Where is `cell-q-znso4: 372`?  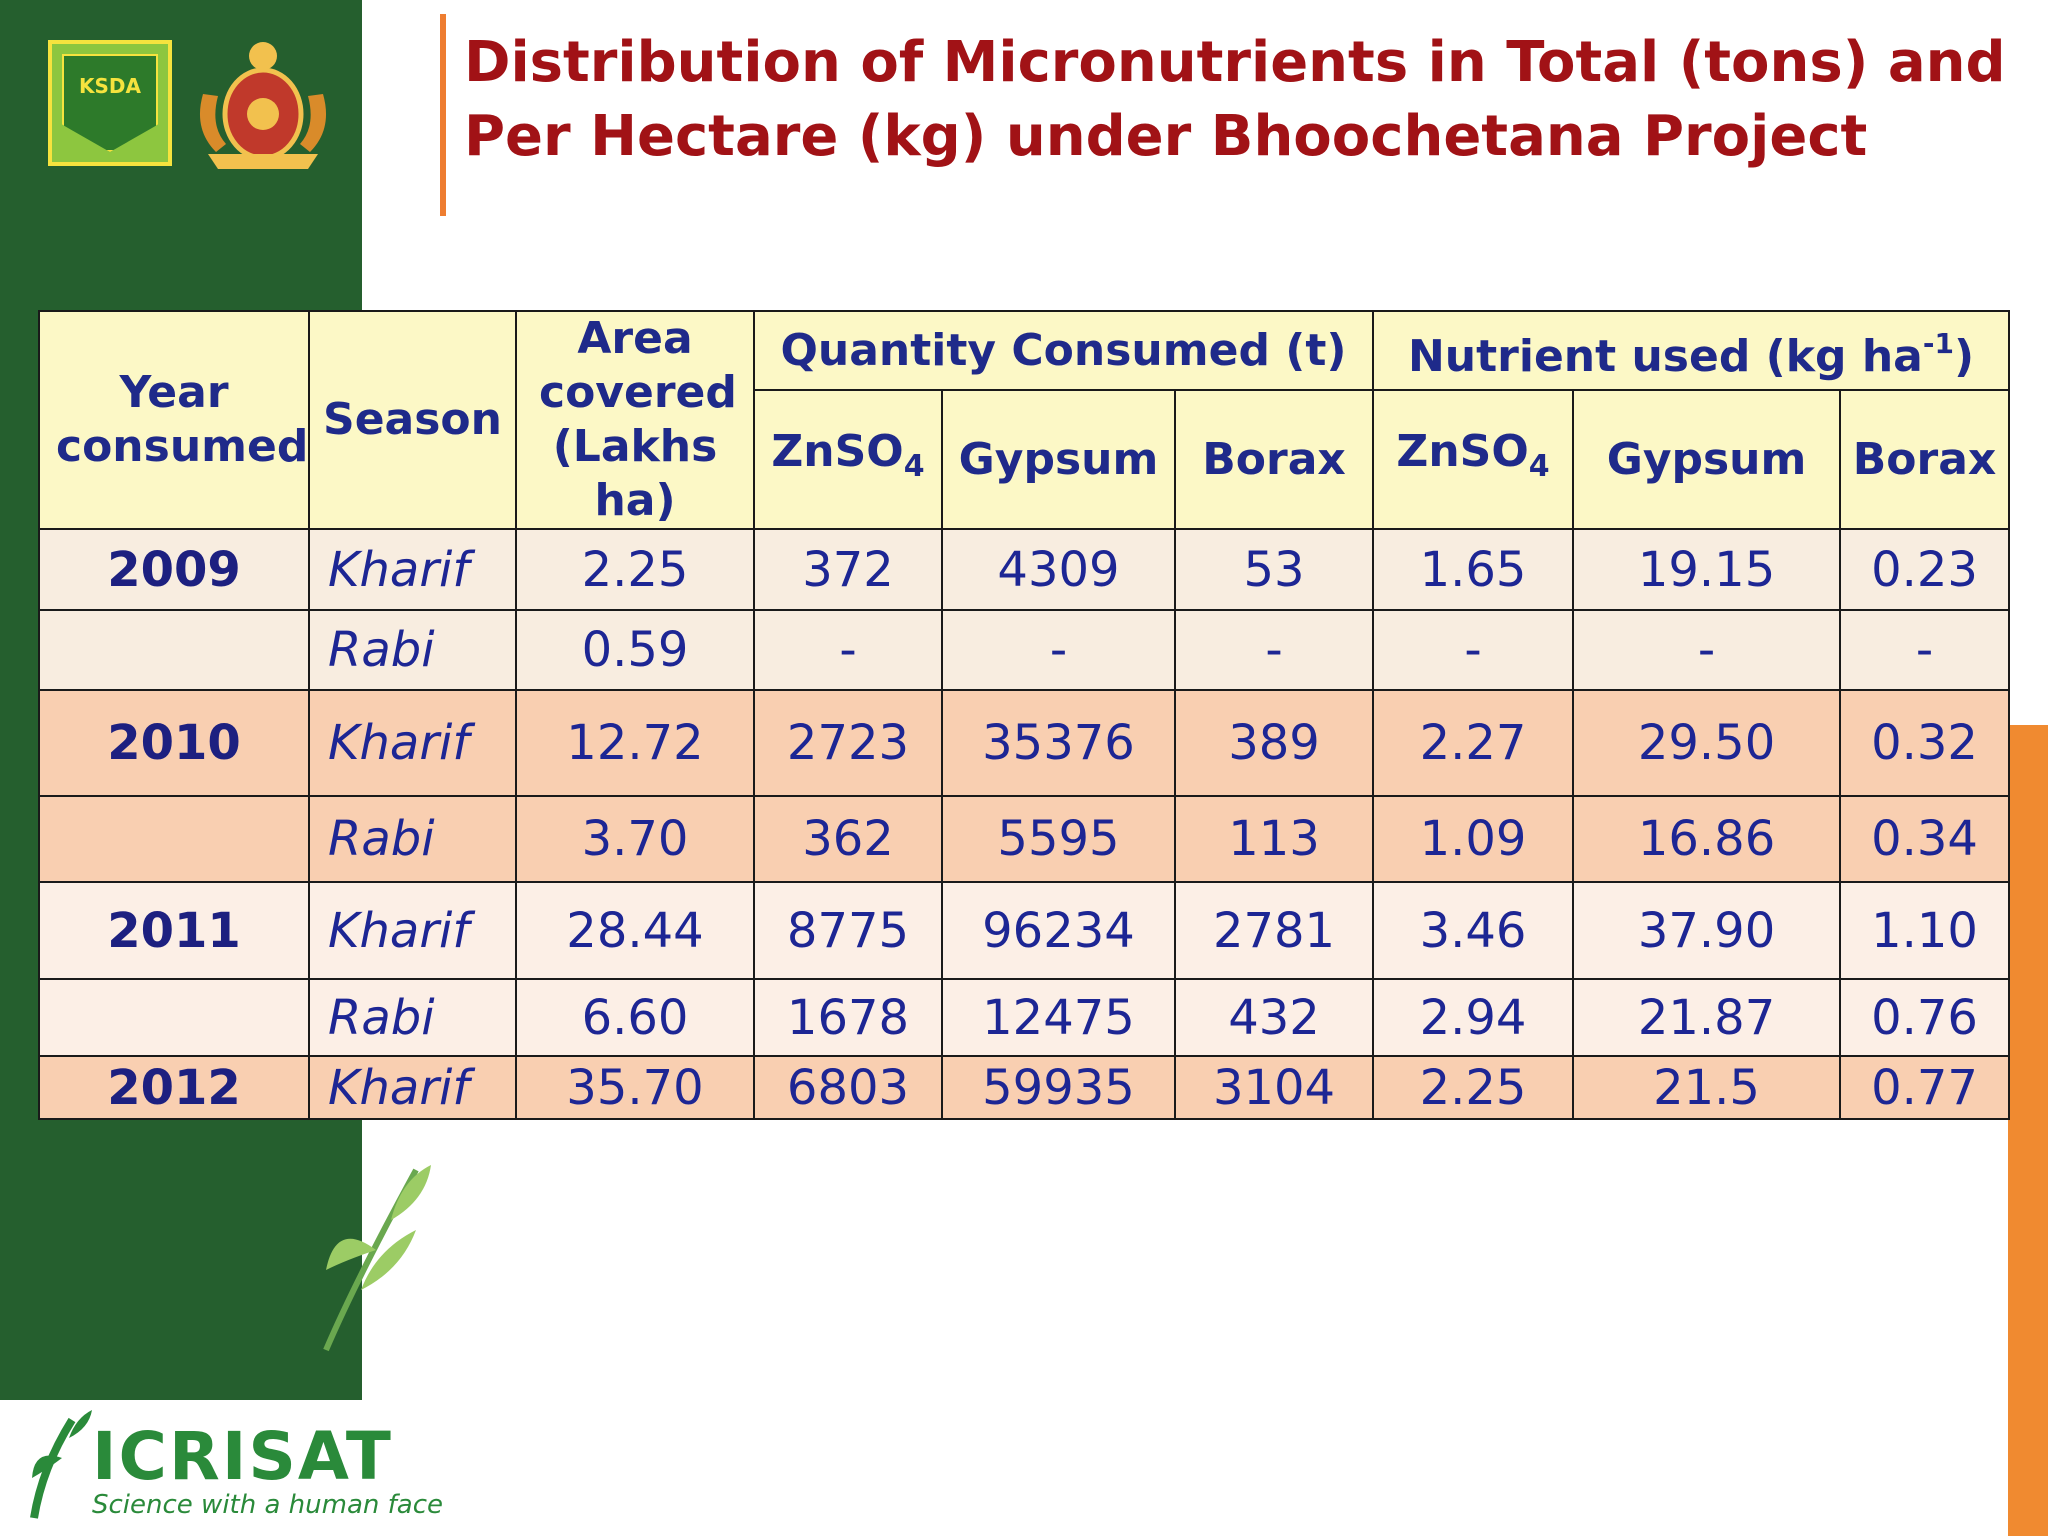 cell-q-znso4: 372 is located at coordinates (848, 569).